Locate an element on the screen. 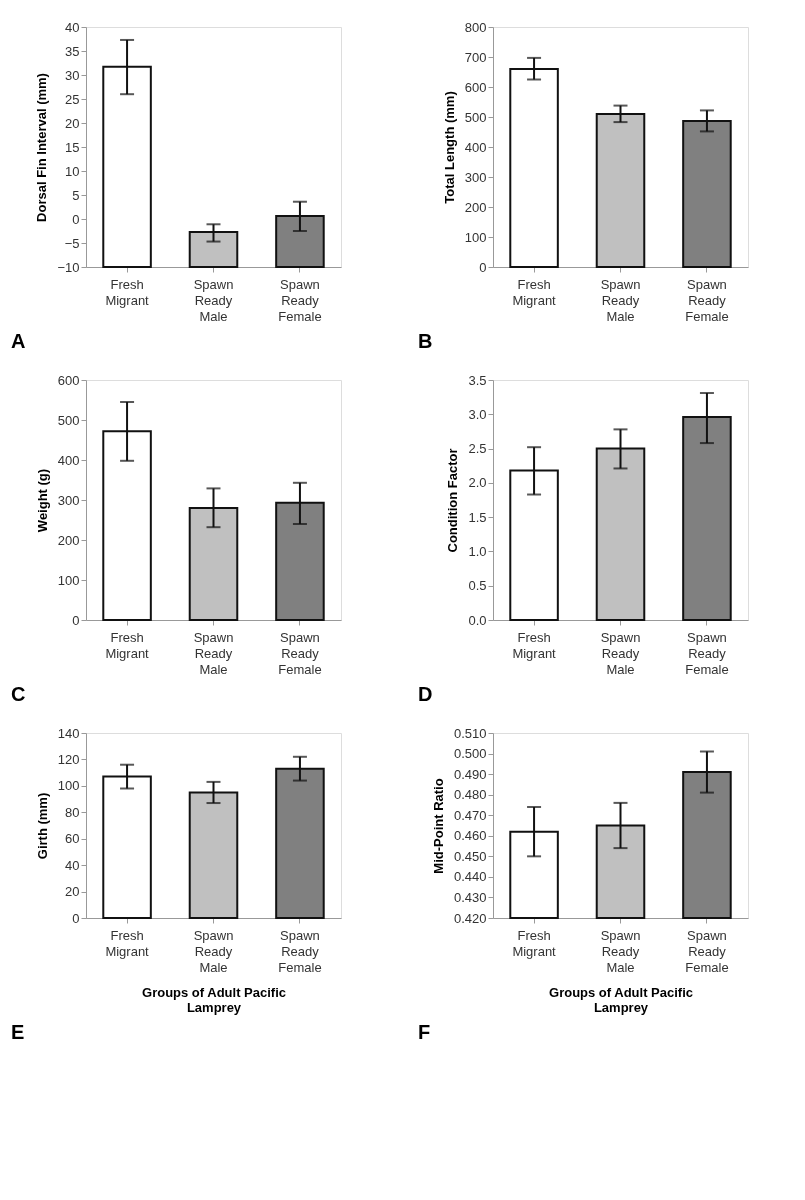  y-tick-label: 0.450 is located at coordinates (470, 856).